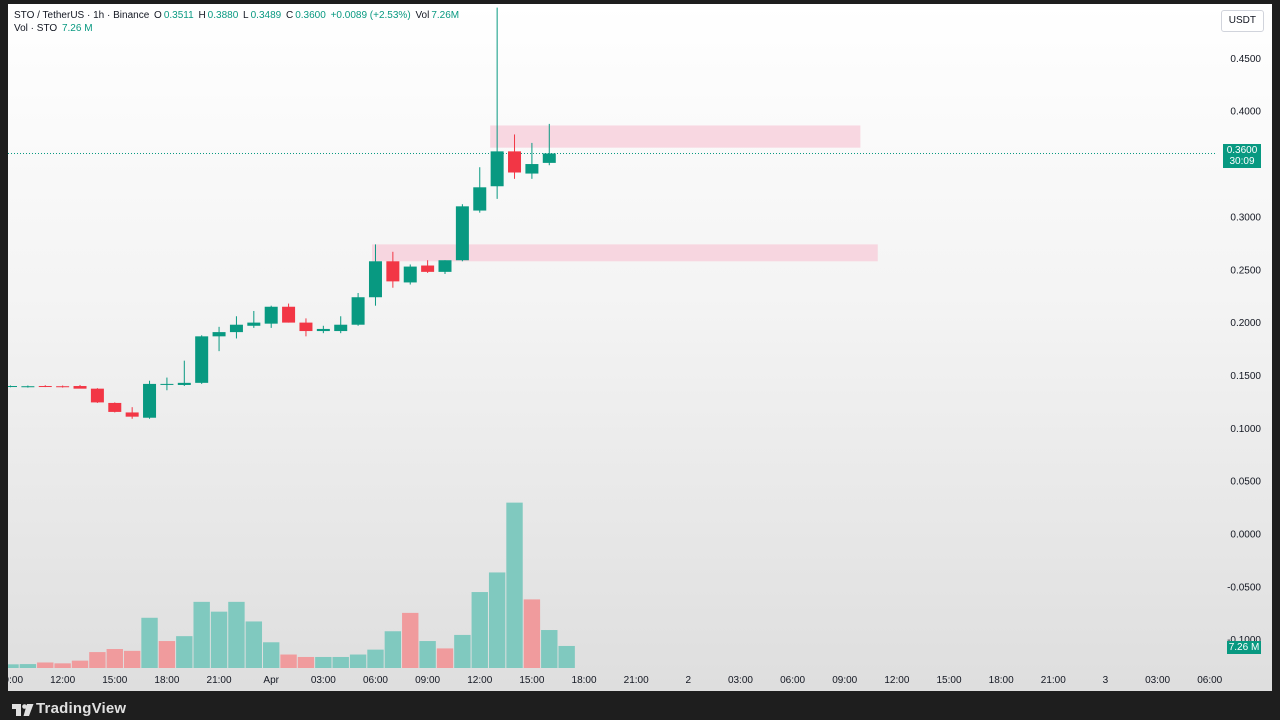 This screenshot has height=720, width=1280. I want to click on last-price-value: 0.3600, so click(1242, 150).